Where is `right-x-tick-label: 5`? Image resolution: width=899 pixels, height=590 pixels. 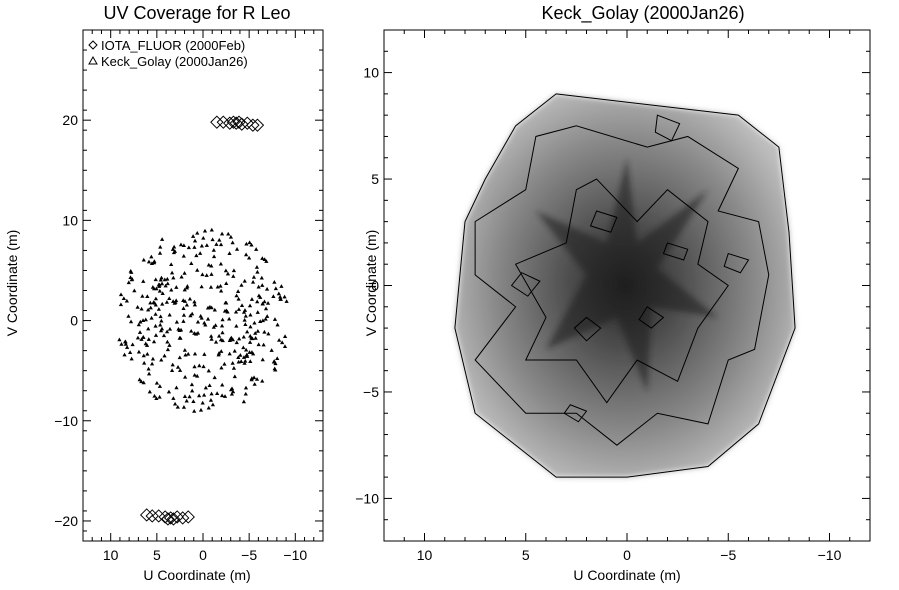
right-x-tick-label: 5 is located at coordinates (526, 555).